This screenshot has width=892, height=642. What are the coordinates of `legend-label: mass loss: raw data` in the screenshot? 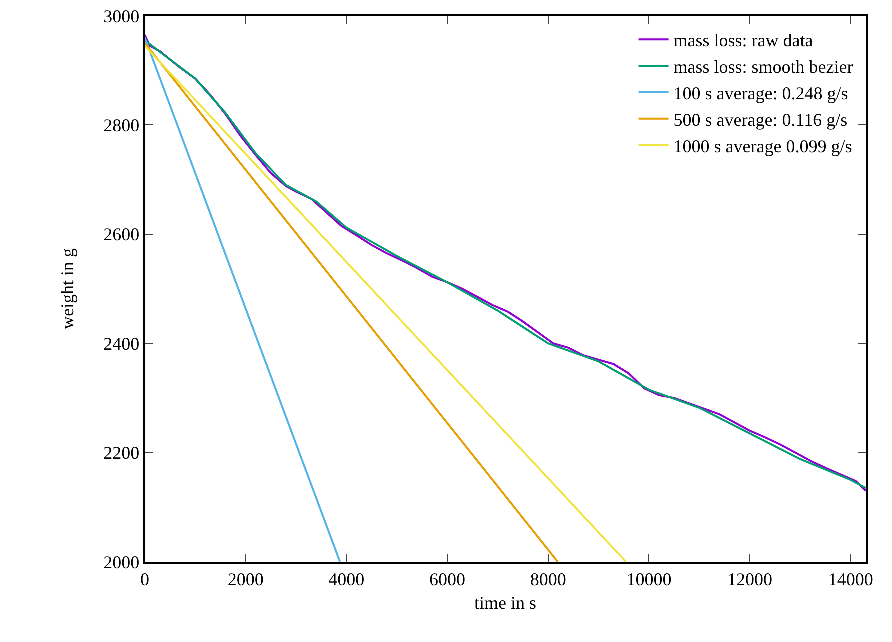 It's located at (744, 40).